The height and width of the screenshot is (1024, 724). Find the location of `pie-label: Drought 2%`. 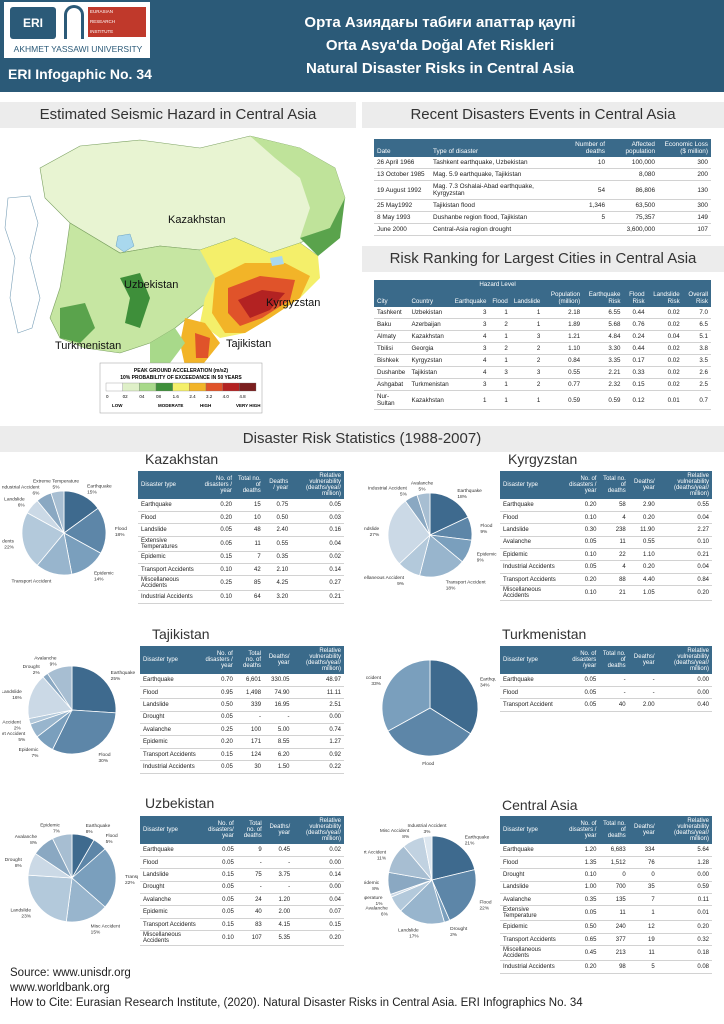

pie-label: Drought 2% is located at coordinates (459, 932).